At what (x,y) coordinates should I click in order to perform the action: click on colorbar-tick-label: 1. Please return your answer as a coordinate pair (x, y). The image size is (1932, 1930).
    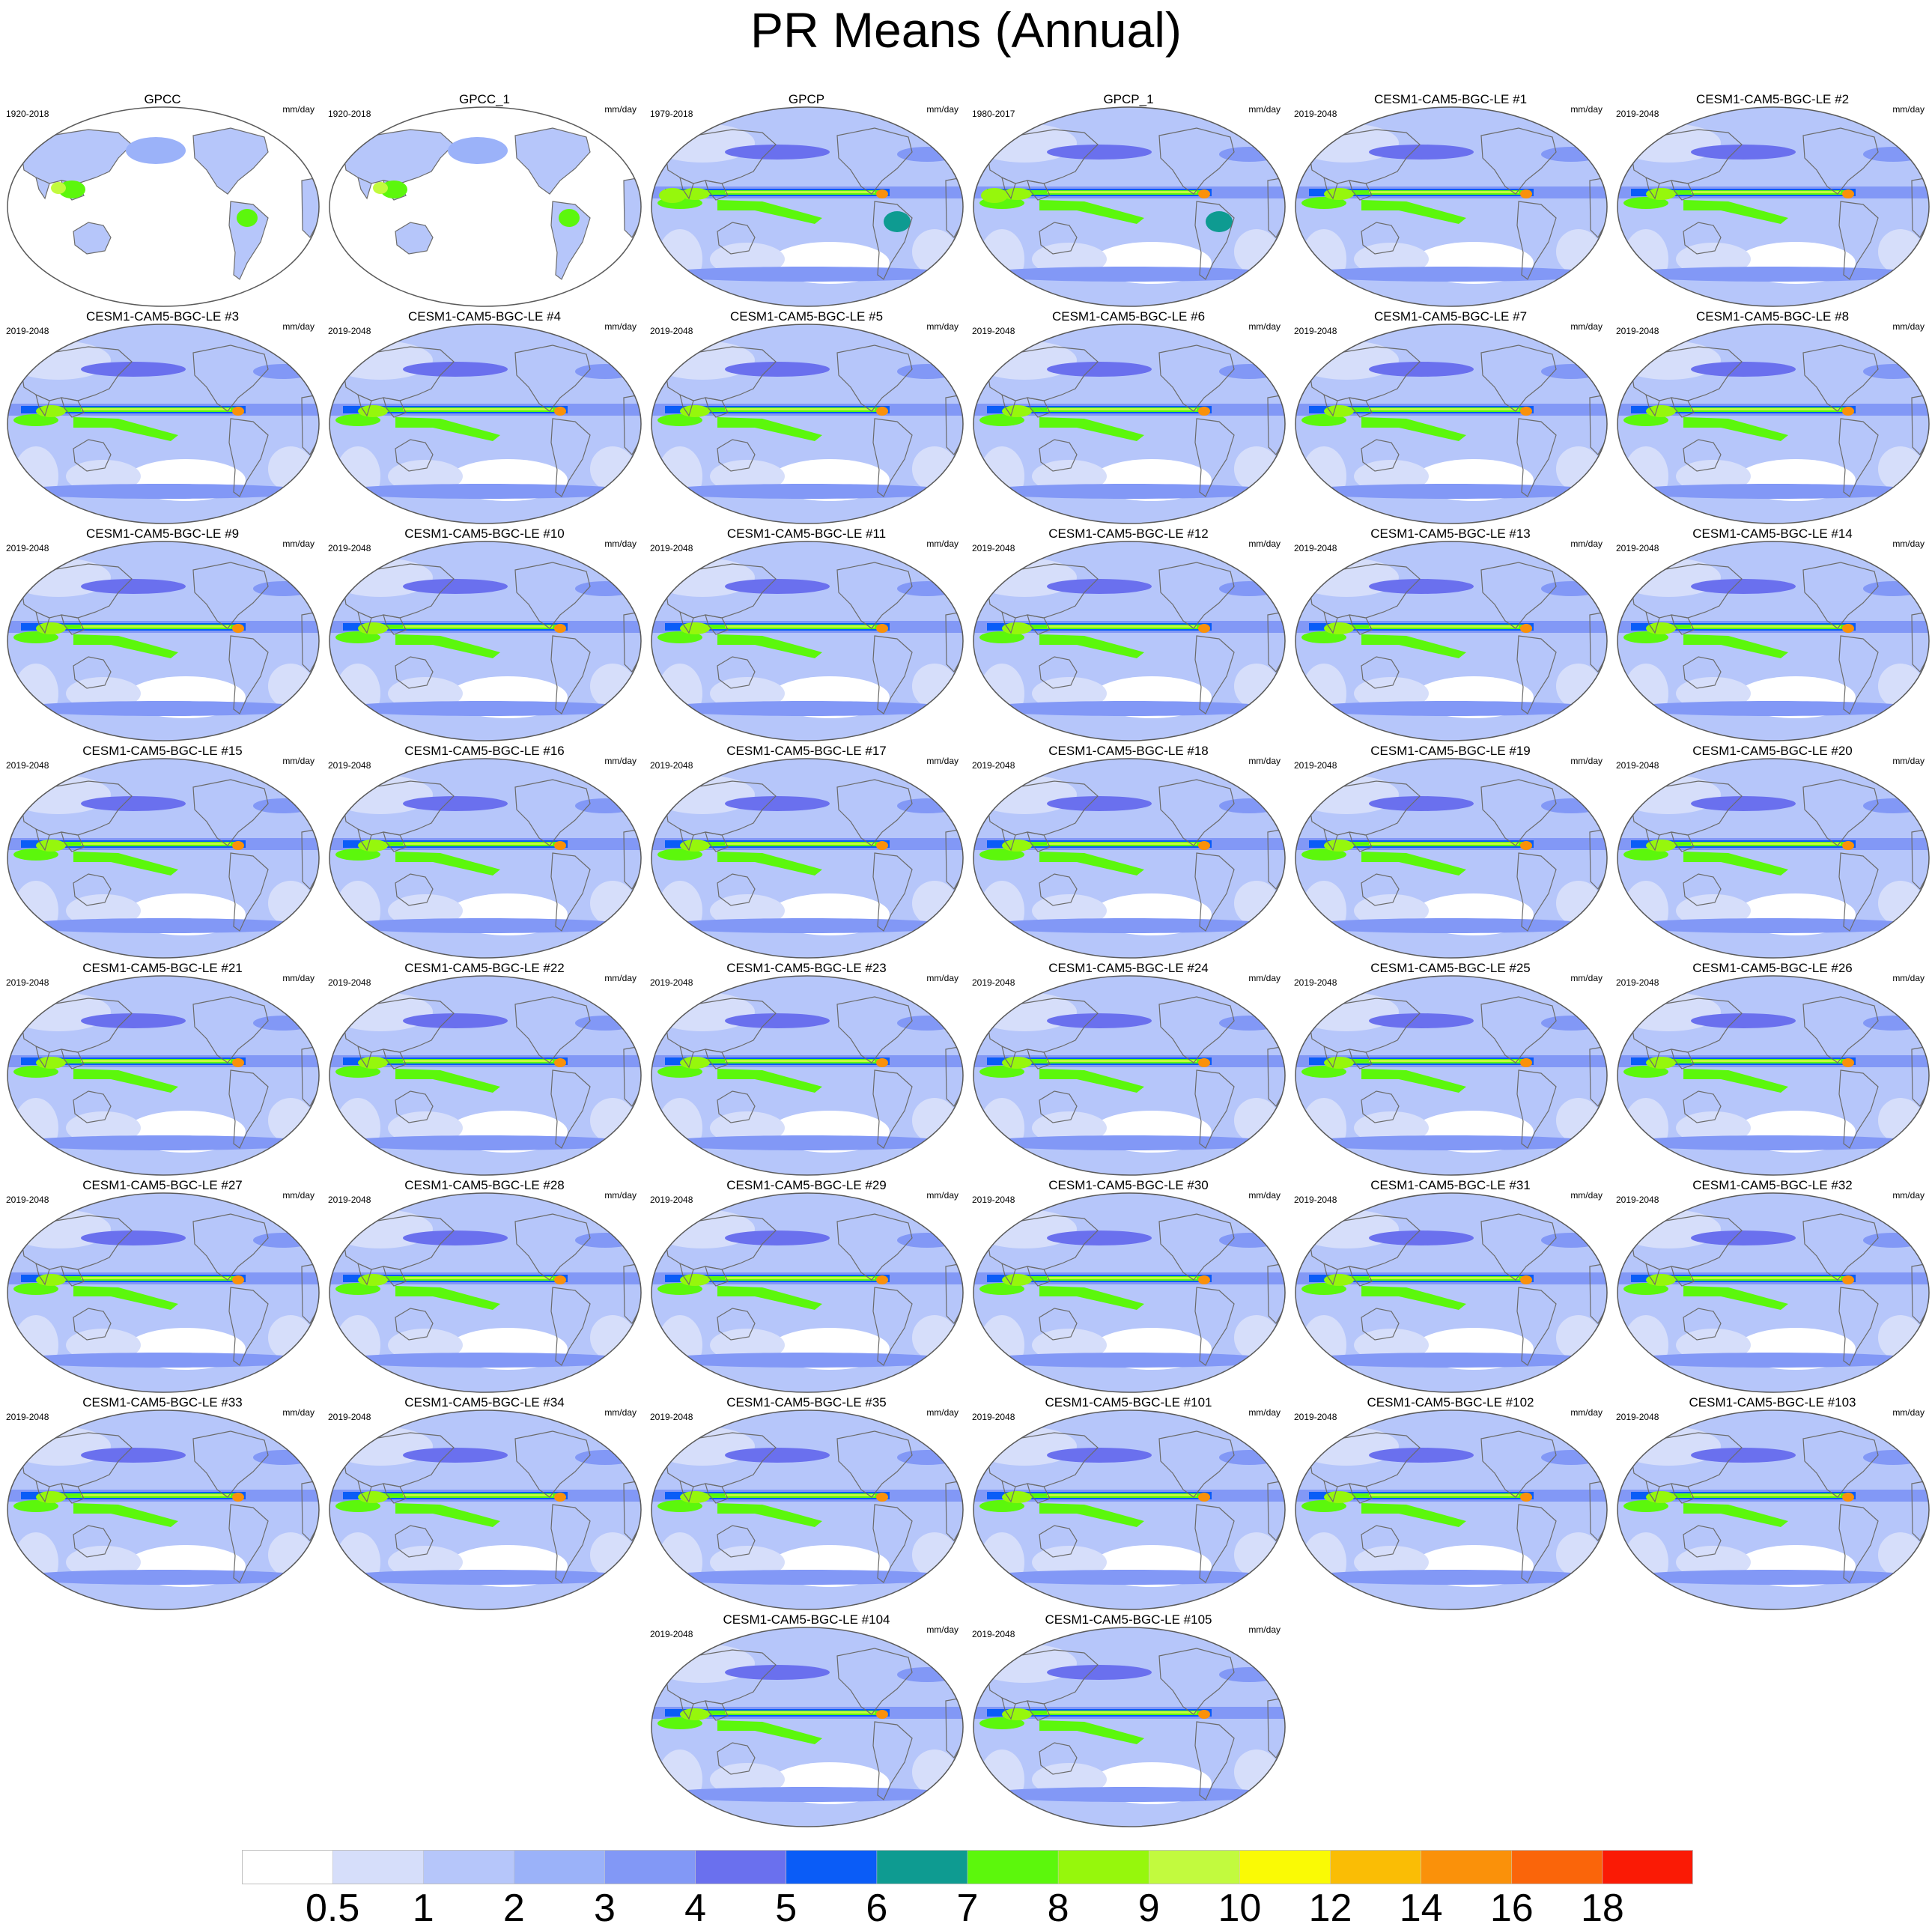
    Looking at the image, I should click on (423, 1908).